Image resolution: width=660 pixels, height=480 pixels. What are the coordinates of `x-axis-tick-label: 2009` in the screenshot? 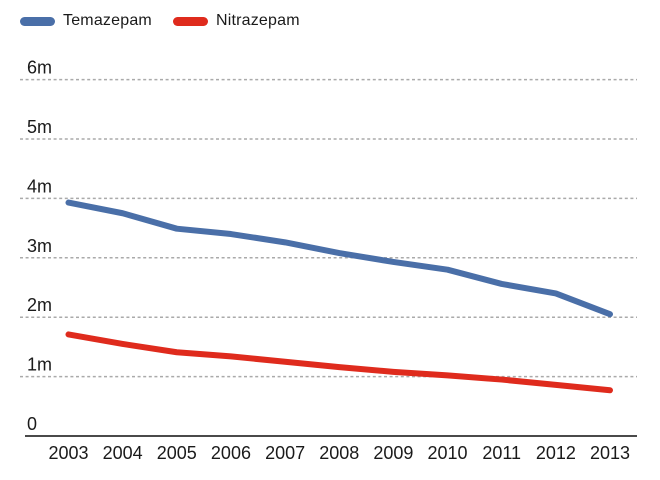 It's located at (393, 453).